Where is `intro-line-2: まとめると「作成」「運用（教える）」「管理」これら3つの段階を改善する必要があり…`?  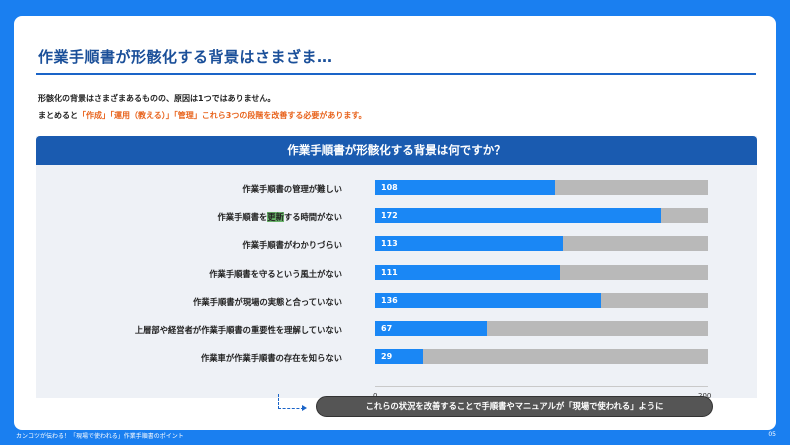 intro-line-2: まとめると「作成」「運用（教える）」「管理」これら3つの段階を改善する必要があり… is located at coordinates (202, 115).